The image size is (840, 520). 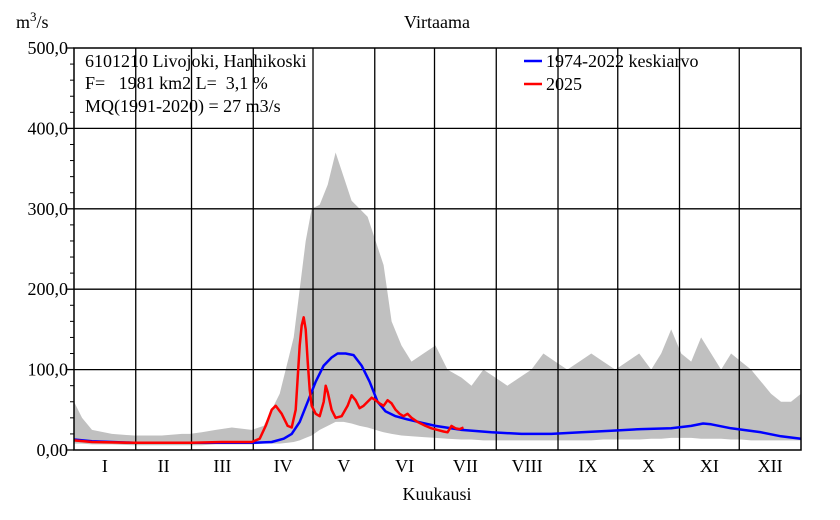 What do you see at coordinates (611, 72) in the screenshot?
I see `legend: 1974-2022 keskiarvo 2025` at bounding box center [611, 72].